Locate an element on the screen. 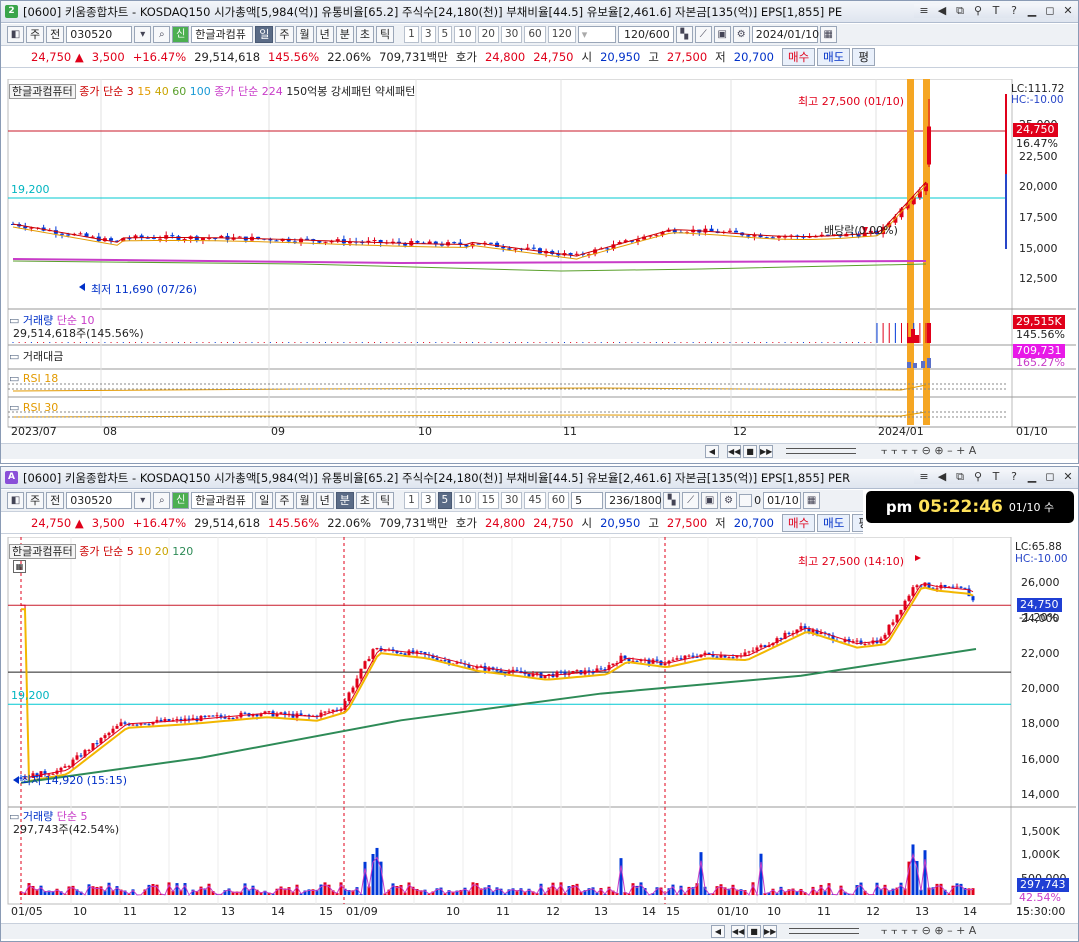  interval-45: 45 is located at coordinates (535, 500).